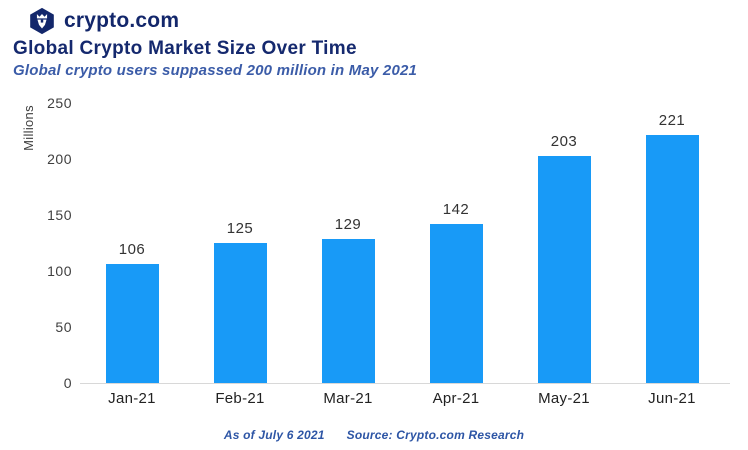  I want to click on bar-value-label: 106, so click(132, 250).